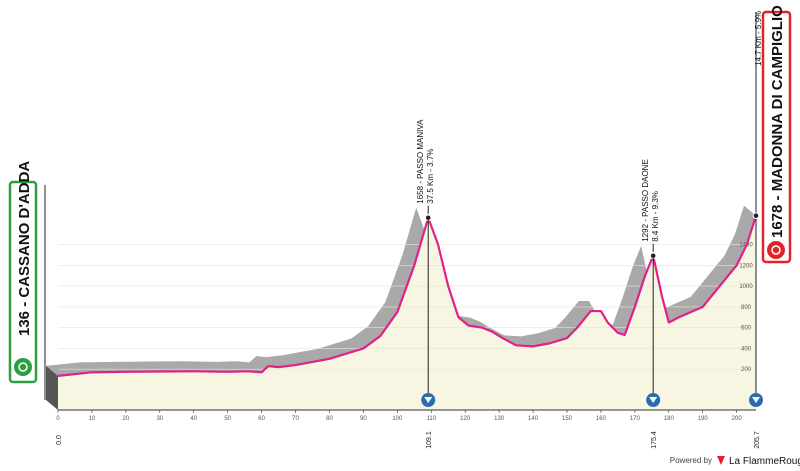  What do you see at coordinates (429, 440) in the screenshot?
I see `km-marker-label: 109.1` at bounding box center [429, 440].